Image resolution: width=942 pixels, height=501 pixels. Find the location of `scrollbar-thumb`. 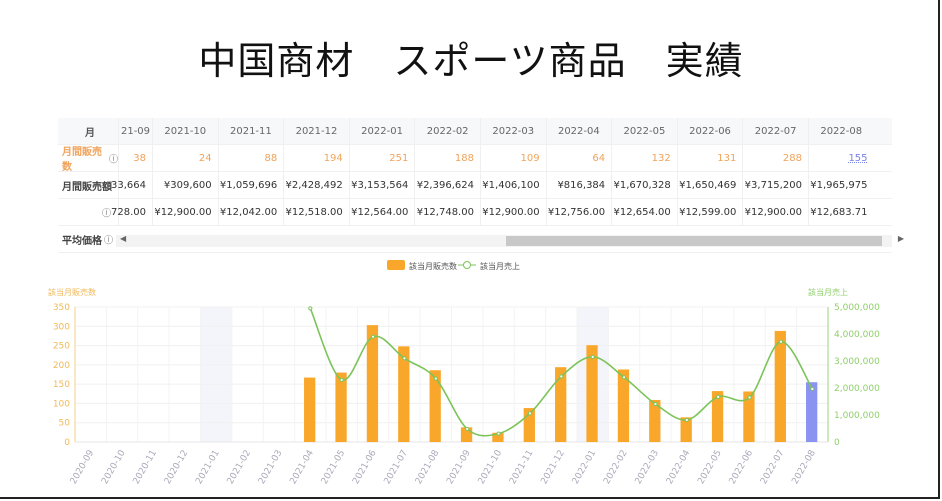

scrollbar-thumb is located at coordinates (694, 241).